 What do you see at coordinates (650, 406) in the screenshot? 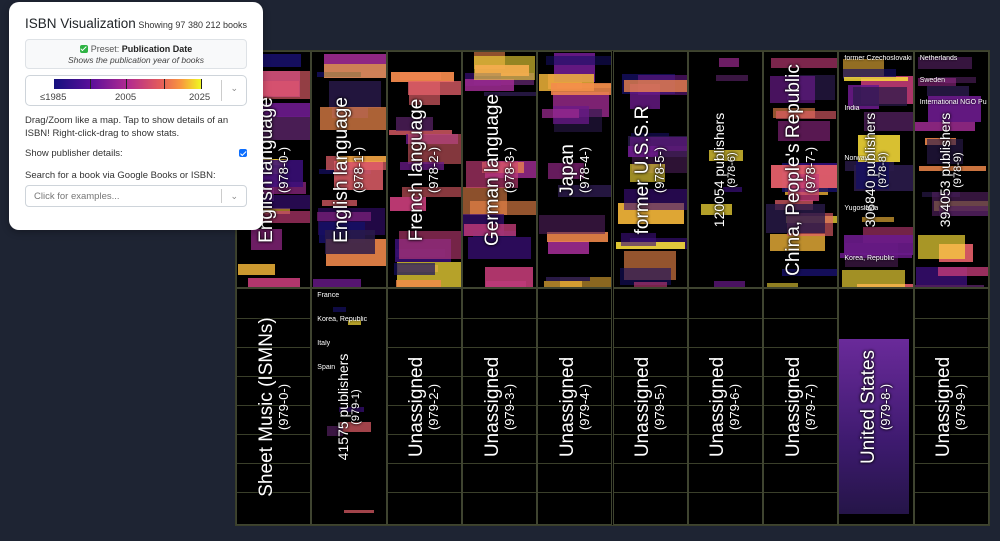
I see `isbn-block-cell: Unassigned (979-5-)` at bounding box center [650, 406].